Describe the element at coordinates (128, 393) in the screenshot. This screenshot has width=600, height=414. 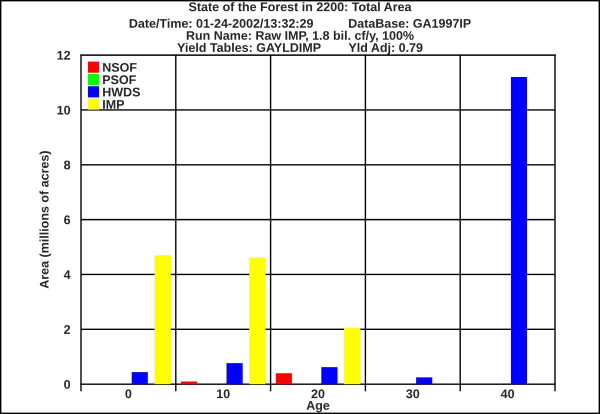
I see `x-tick-label: 0` at that location.